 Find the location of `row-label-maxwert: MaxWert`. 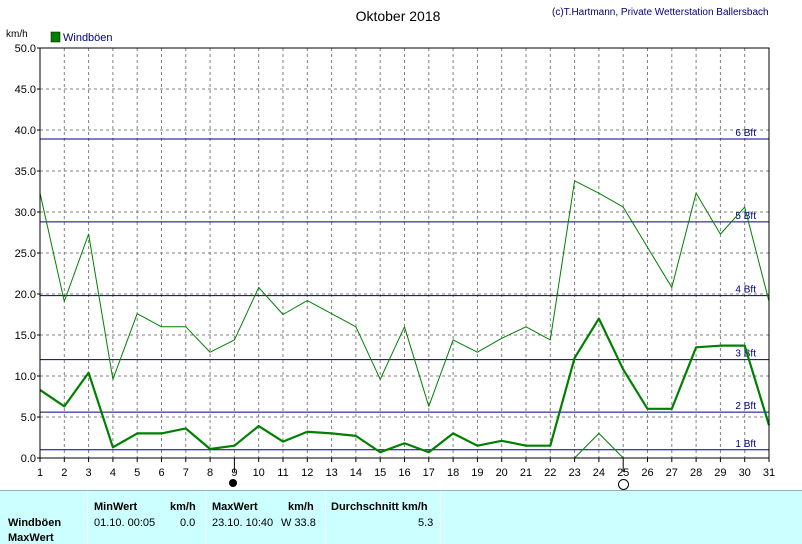

row-label-maxwert: MaxWert is located at coordinates (31, 538).